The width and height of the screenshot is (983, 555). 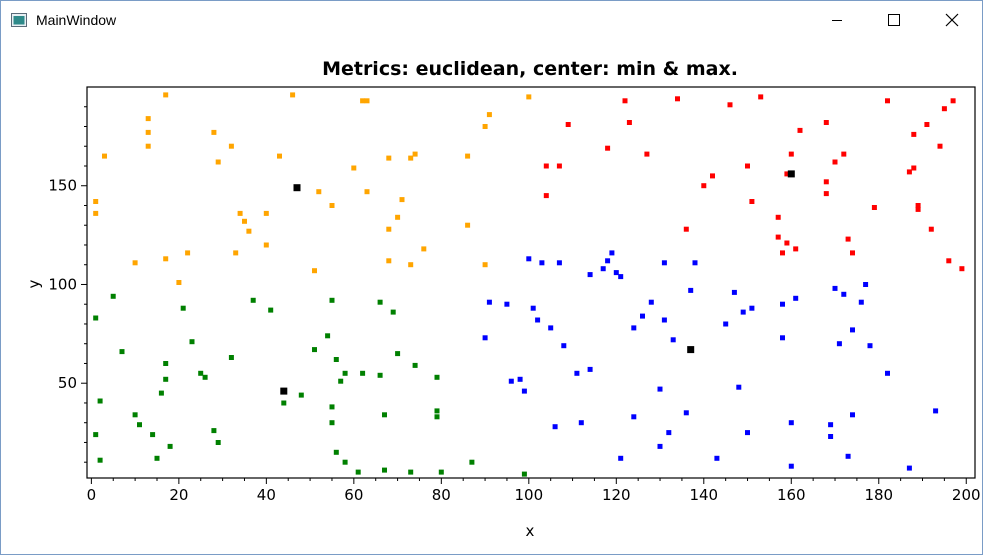 I want to click on x-tick-label: 200, so click(x=966, y=495).